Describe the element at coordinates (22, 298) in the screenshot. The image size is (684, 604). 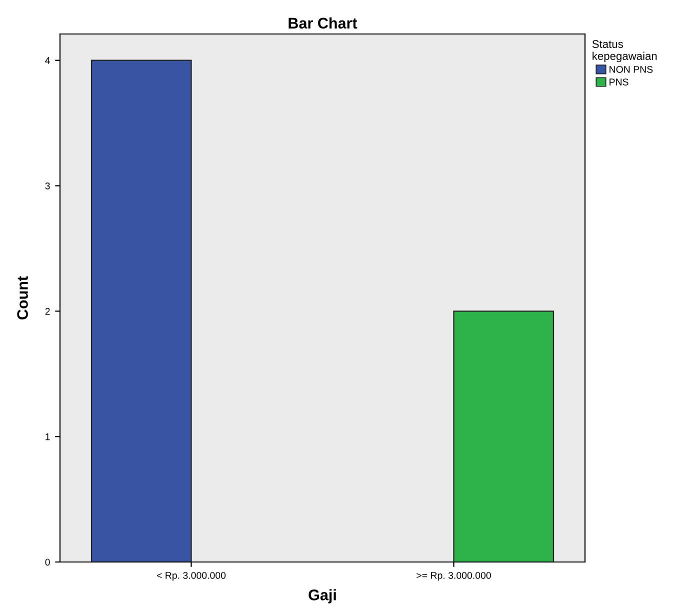
I see `y-axis-title: Count` at that location.